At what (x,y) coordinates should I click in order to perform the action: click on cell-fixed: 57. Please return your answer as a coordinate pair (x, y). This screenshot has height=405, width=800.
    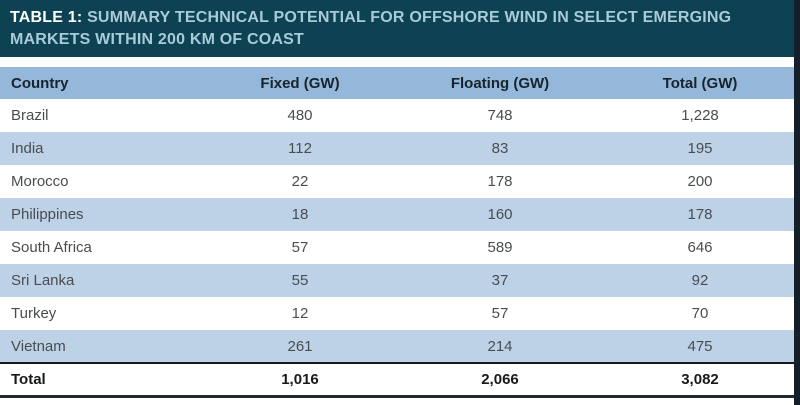
    Looking at the image, I should click on (300, 247).